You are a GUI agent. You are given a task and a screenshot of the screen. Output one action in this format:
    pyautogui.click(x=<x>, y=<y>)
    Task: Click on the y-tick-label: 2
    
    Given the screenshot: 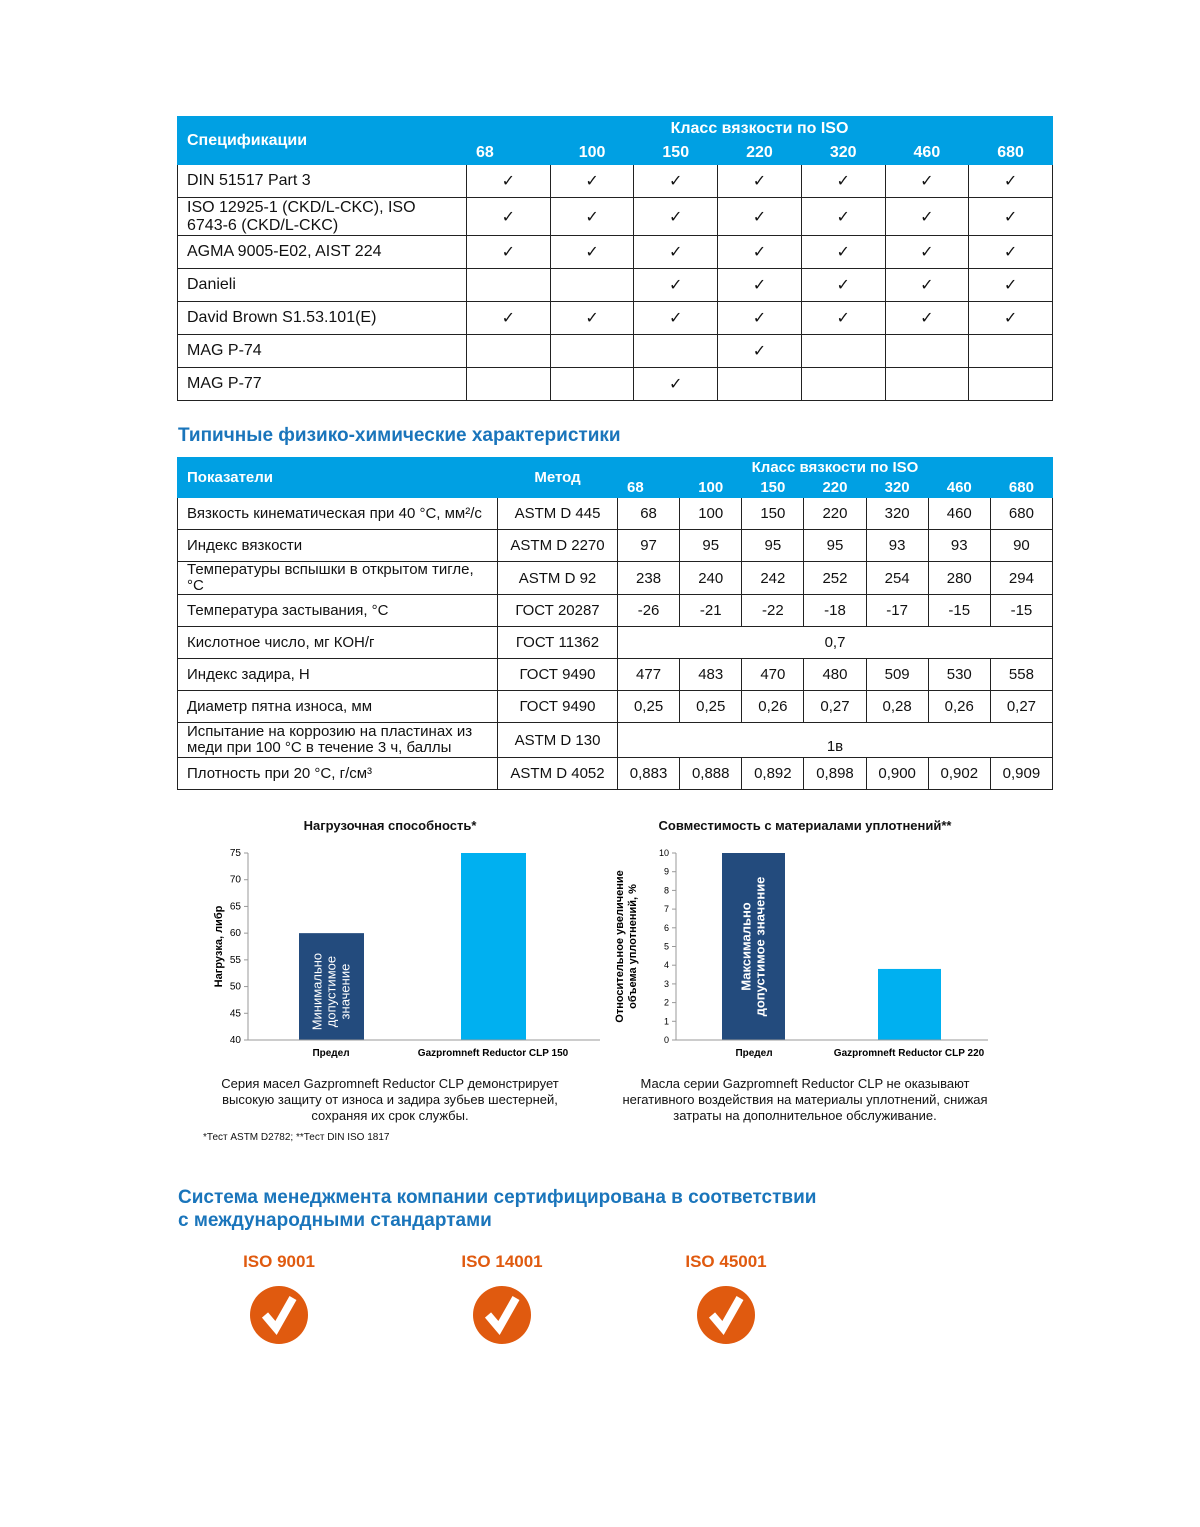 What is the action you would take?
    pyautogui.click(x=666, y=1003)
    